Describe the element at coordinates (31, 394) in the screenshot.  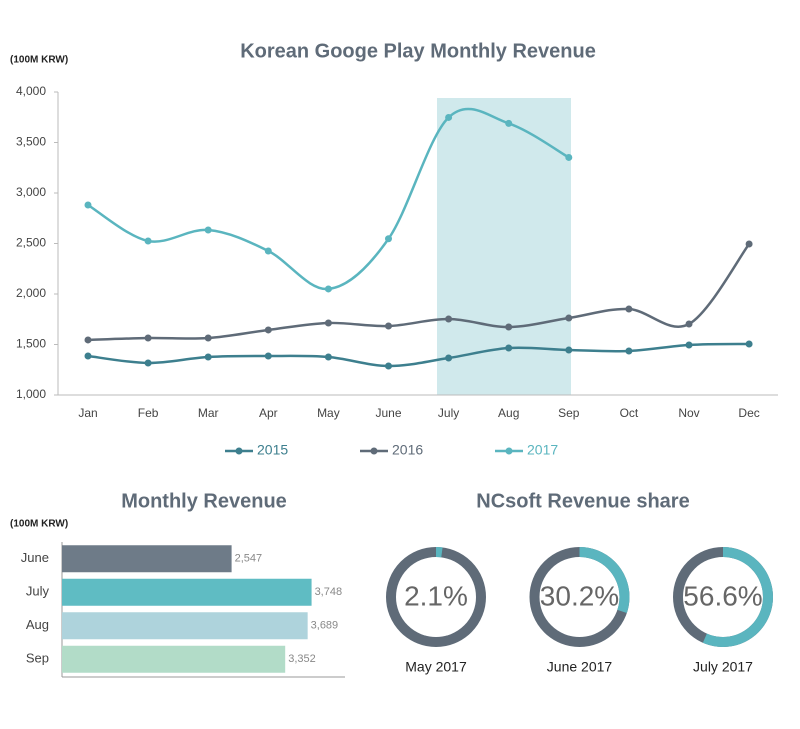
I see `y-tick-label: 1,000` at that location.